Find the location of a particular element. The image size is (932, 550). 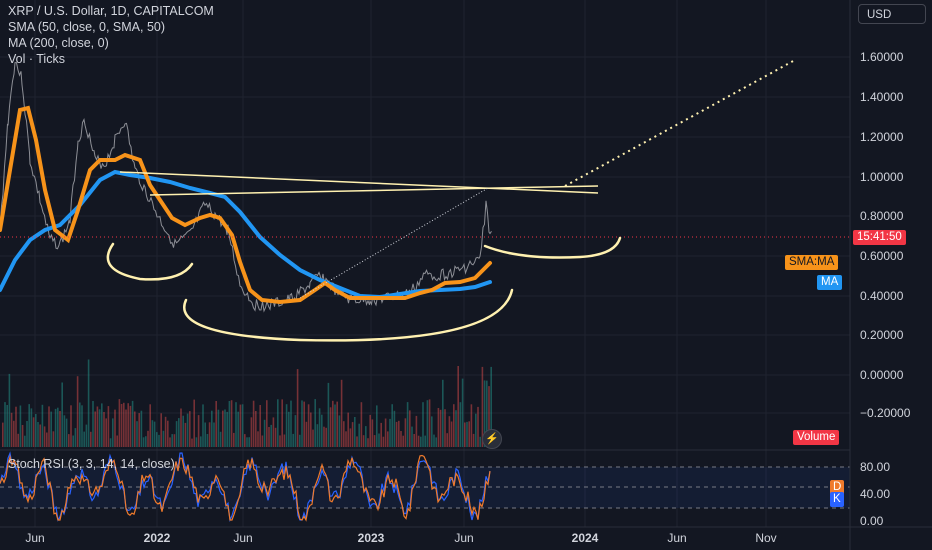

osc-title: Stoch RSI (3, 3, 14, 14, close) is located at coordinates (91, 464).